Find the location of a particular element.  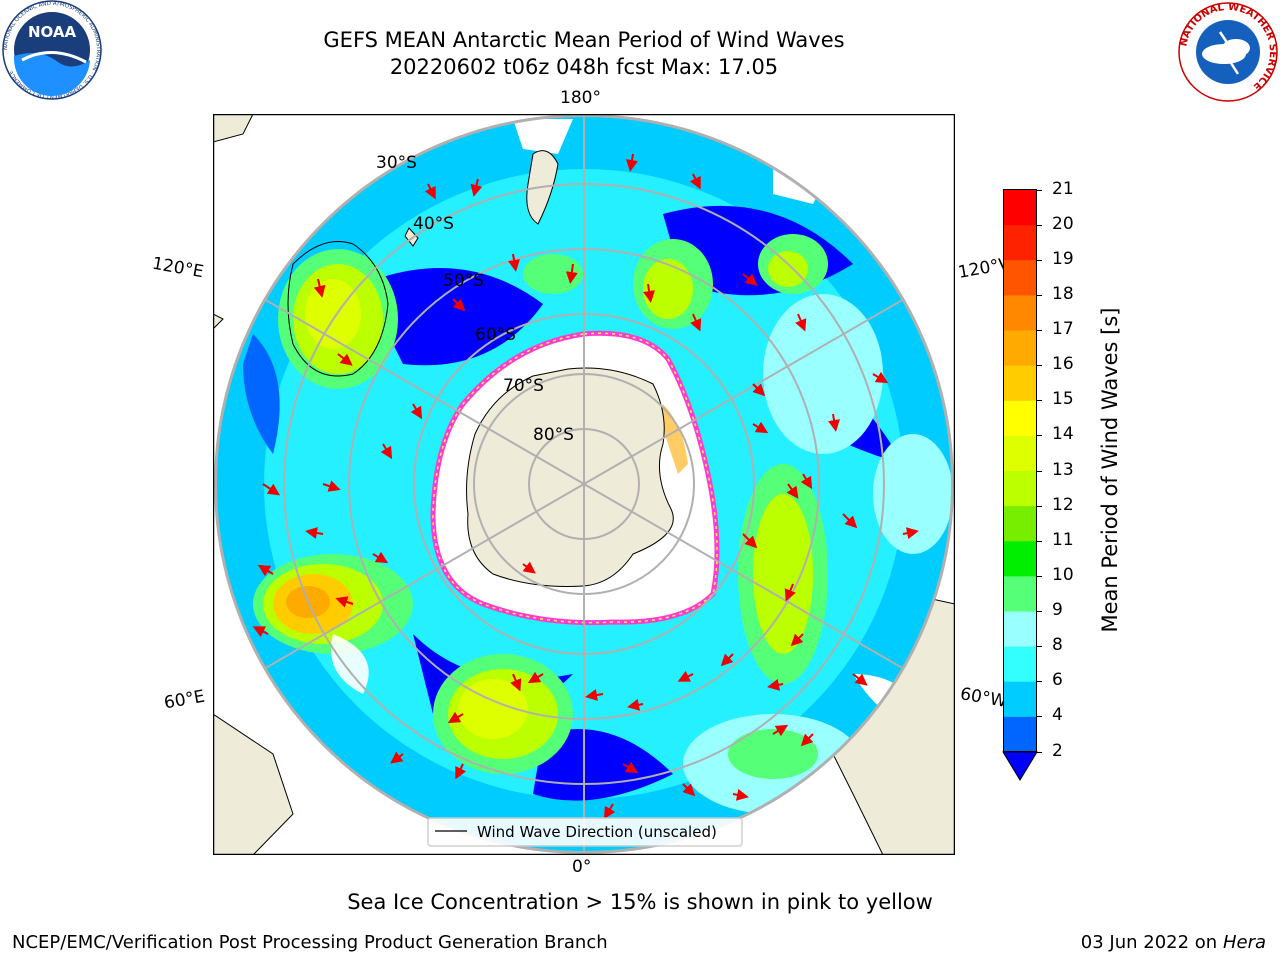

lat-label-60s: 60°S is located at coordinates (495, 335).